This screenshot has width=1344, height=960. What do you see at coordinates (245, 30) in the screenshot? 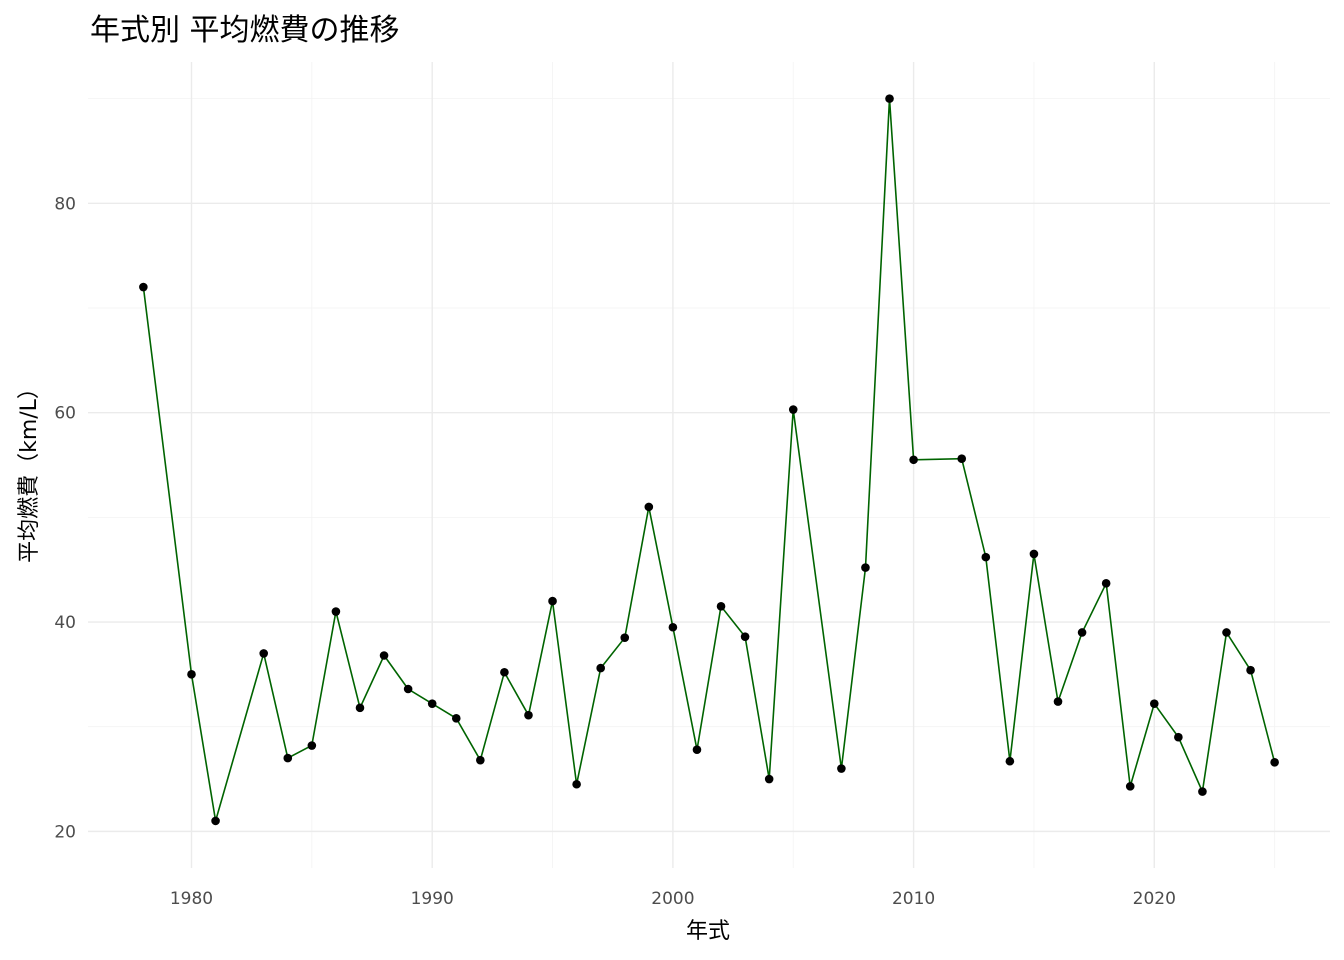
I see `chart-title: 年式別 平均燃費の推移` at bounding box center [245, 30].